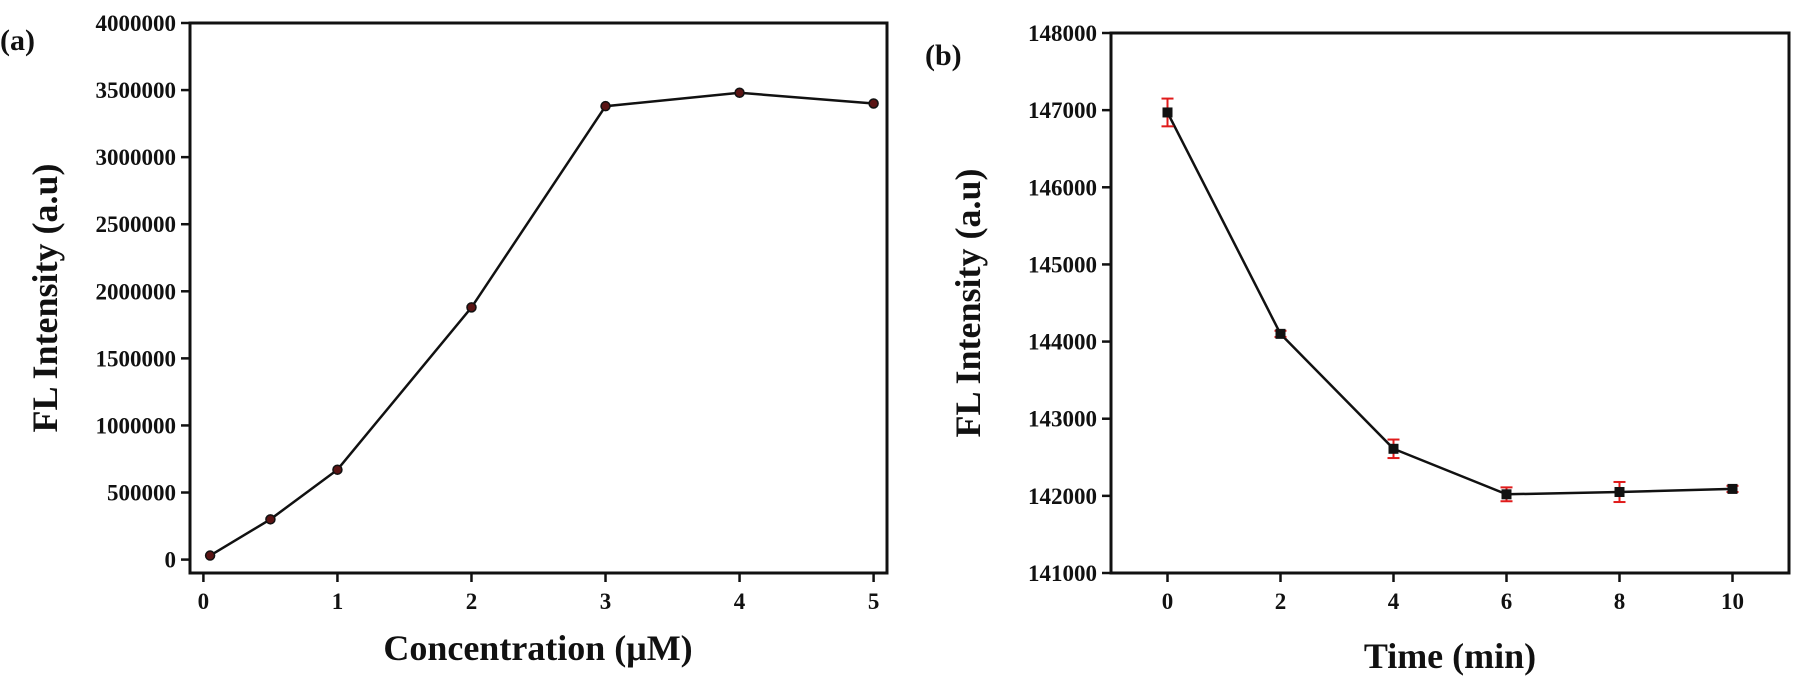 The height and width of the screenshot is (687, 1805). Describe the element at coordinates (1062, 573) in the screenshot. I see `y-tick-label: 141000` at that location.